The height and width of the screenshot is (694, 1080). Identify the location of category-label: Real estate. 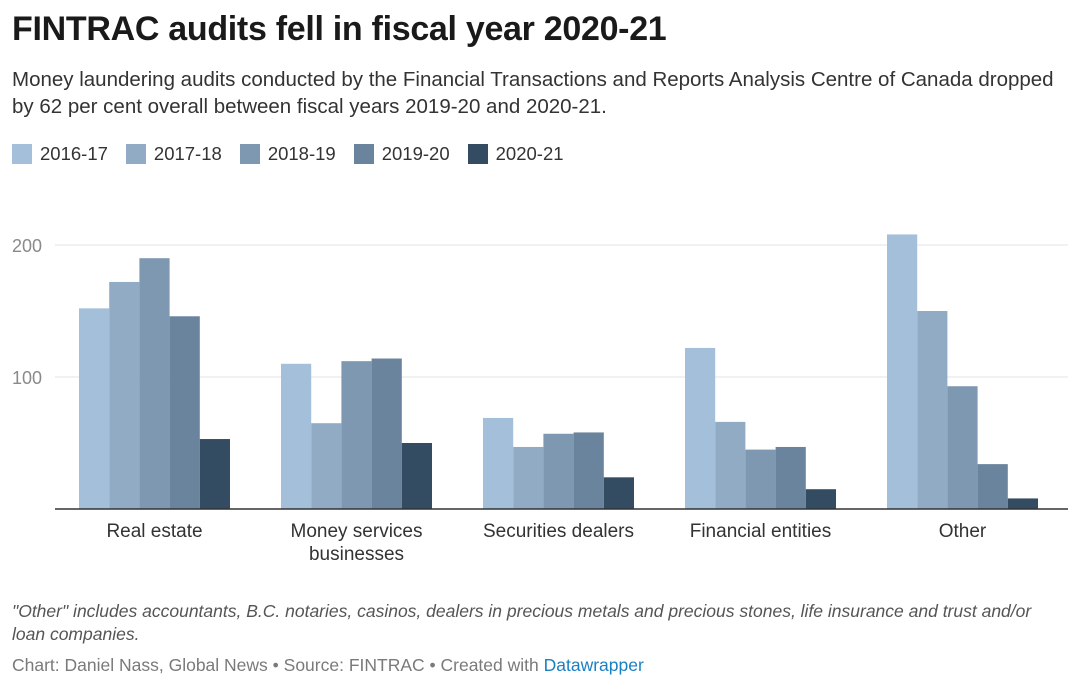
(154, 531).